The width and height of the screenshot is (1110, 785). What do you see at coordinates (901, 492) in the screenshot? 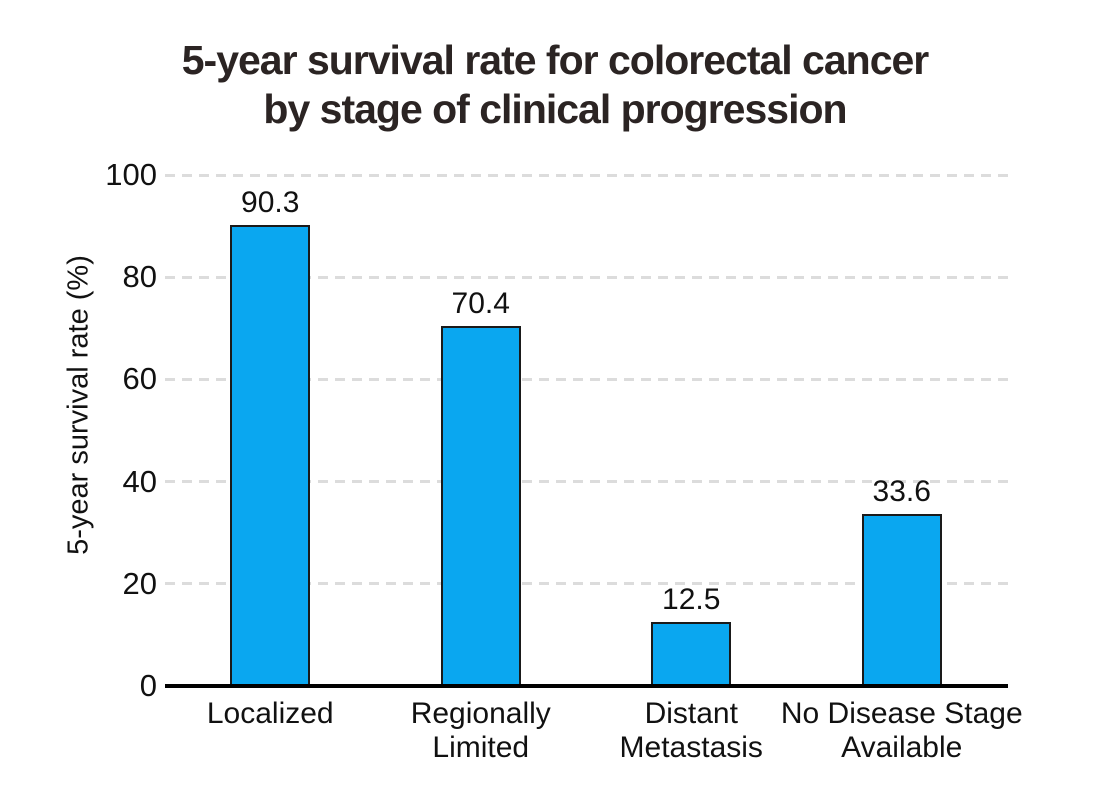
I see `bar-value-label: 33.6` at bounding box center [901, 492].